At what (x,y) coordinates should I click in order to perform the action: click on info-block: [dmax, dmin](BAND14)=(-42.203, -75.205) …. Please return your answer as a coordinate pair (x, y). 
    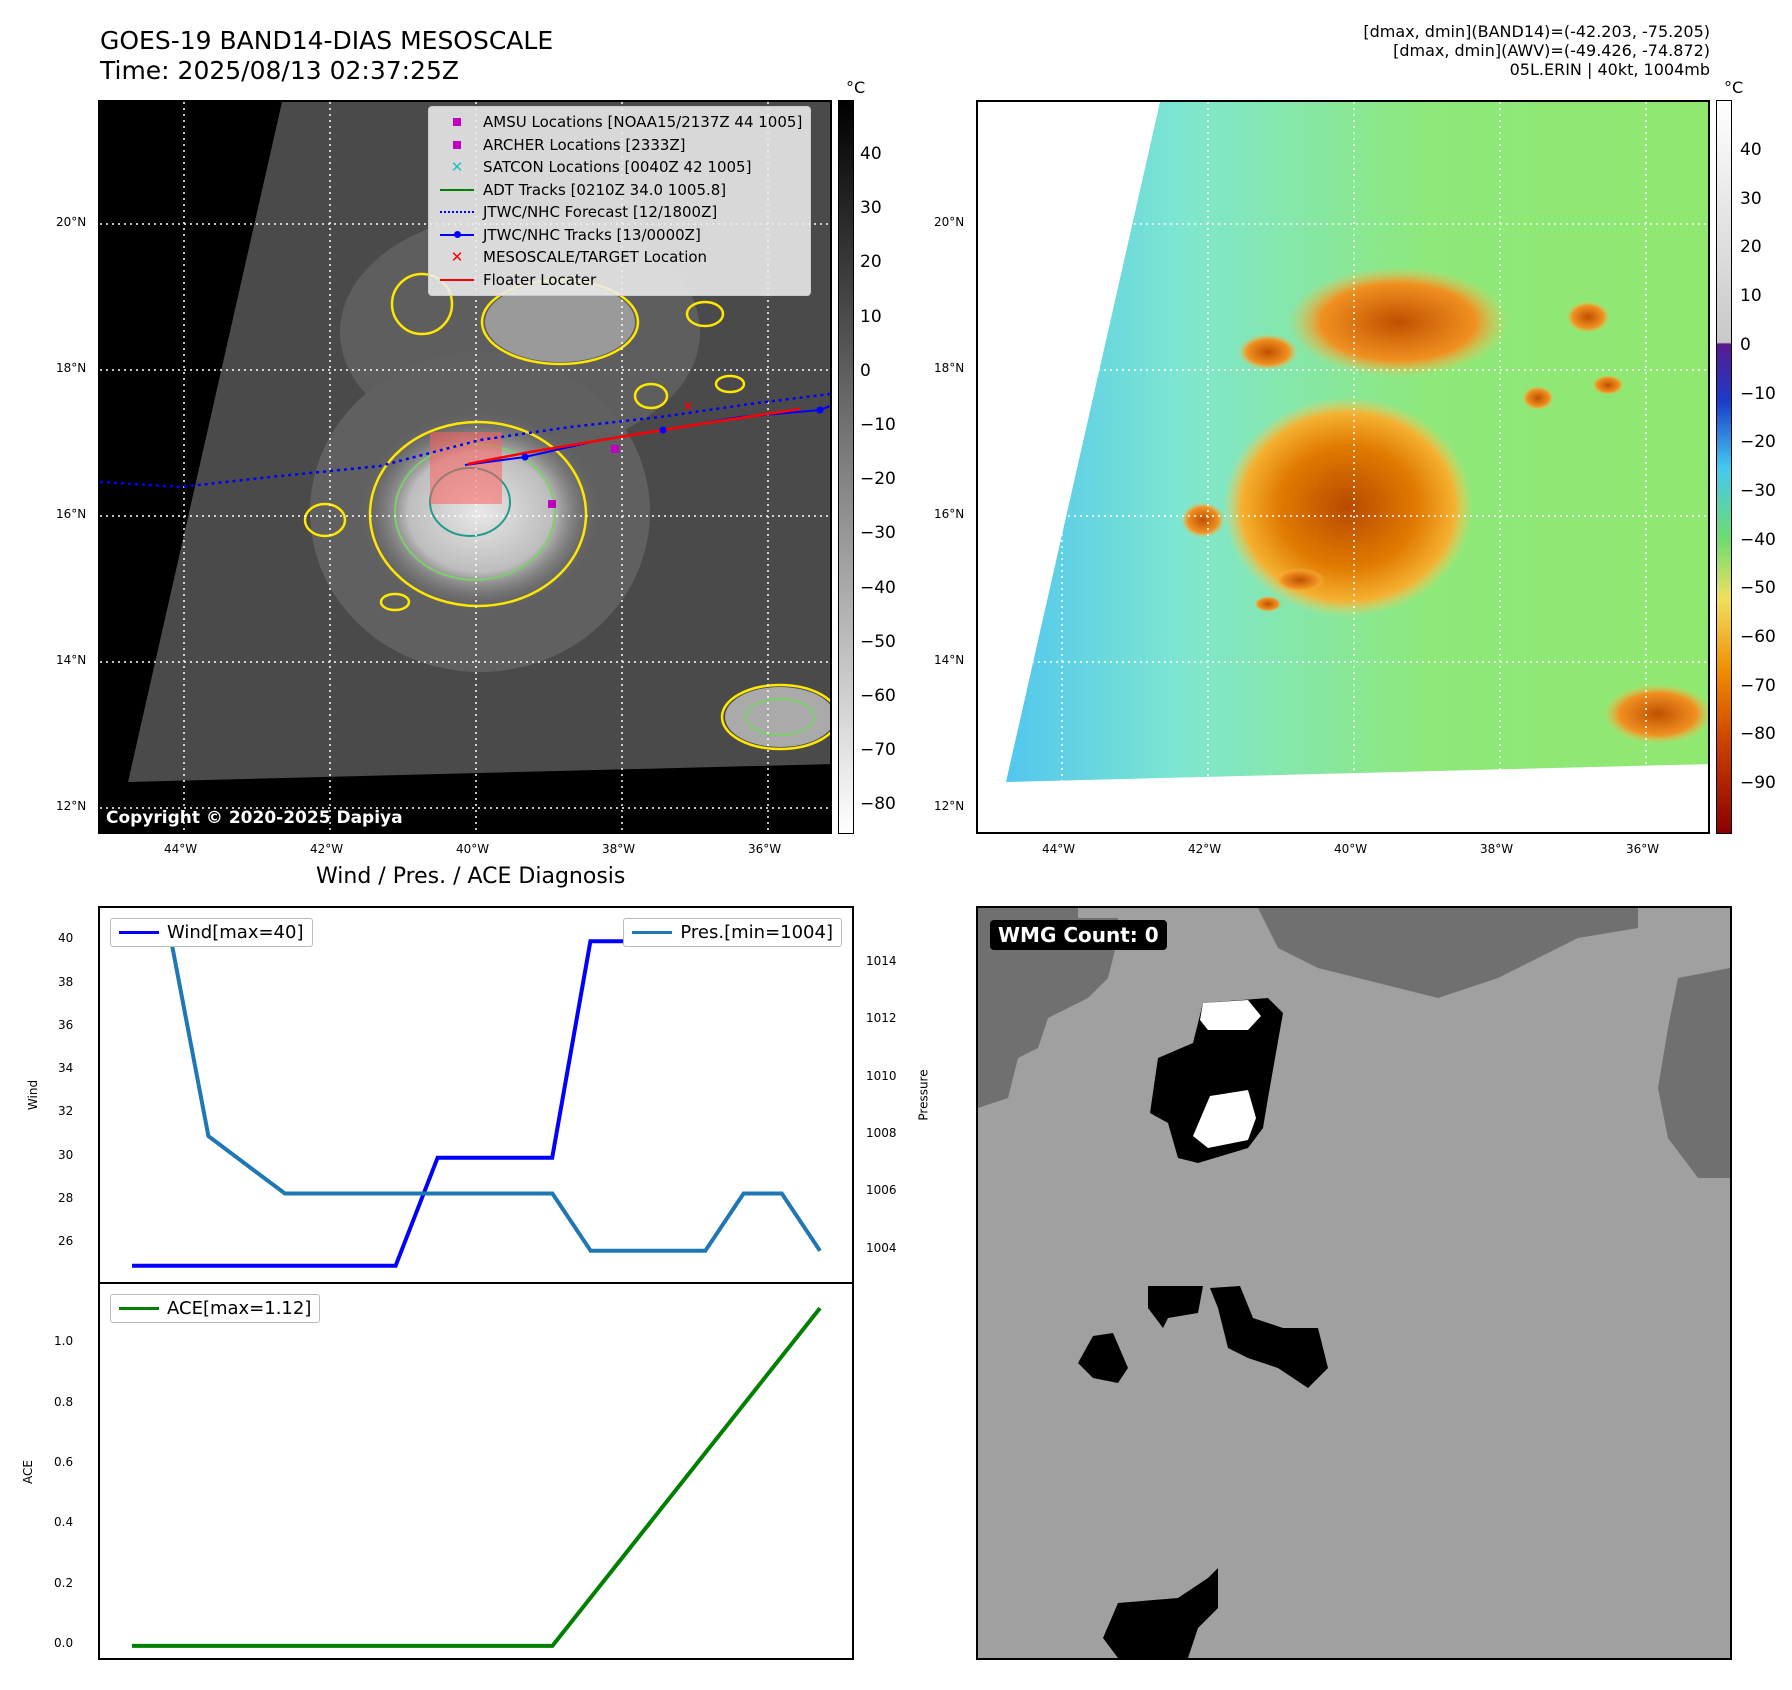
    Looking at the image, I should click on (1536, 50).